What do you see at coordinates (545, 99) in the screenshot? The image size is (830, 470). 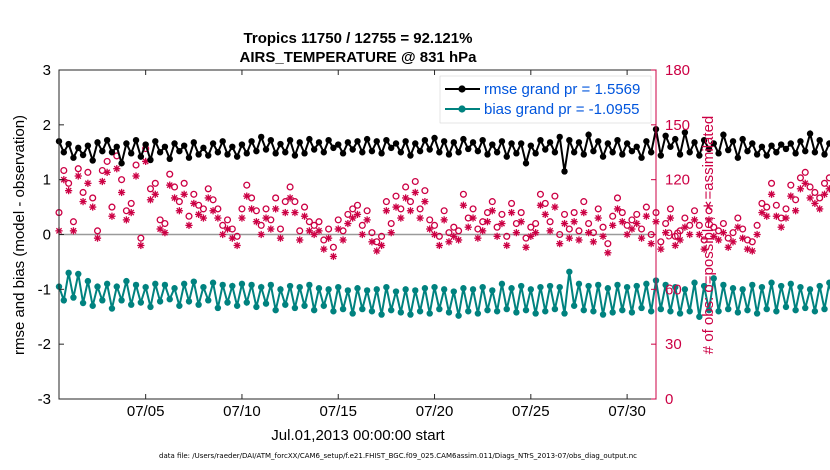 I see `legend-box` at bounding box center [545, 99].